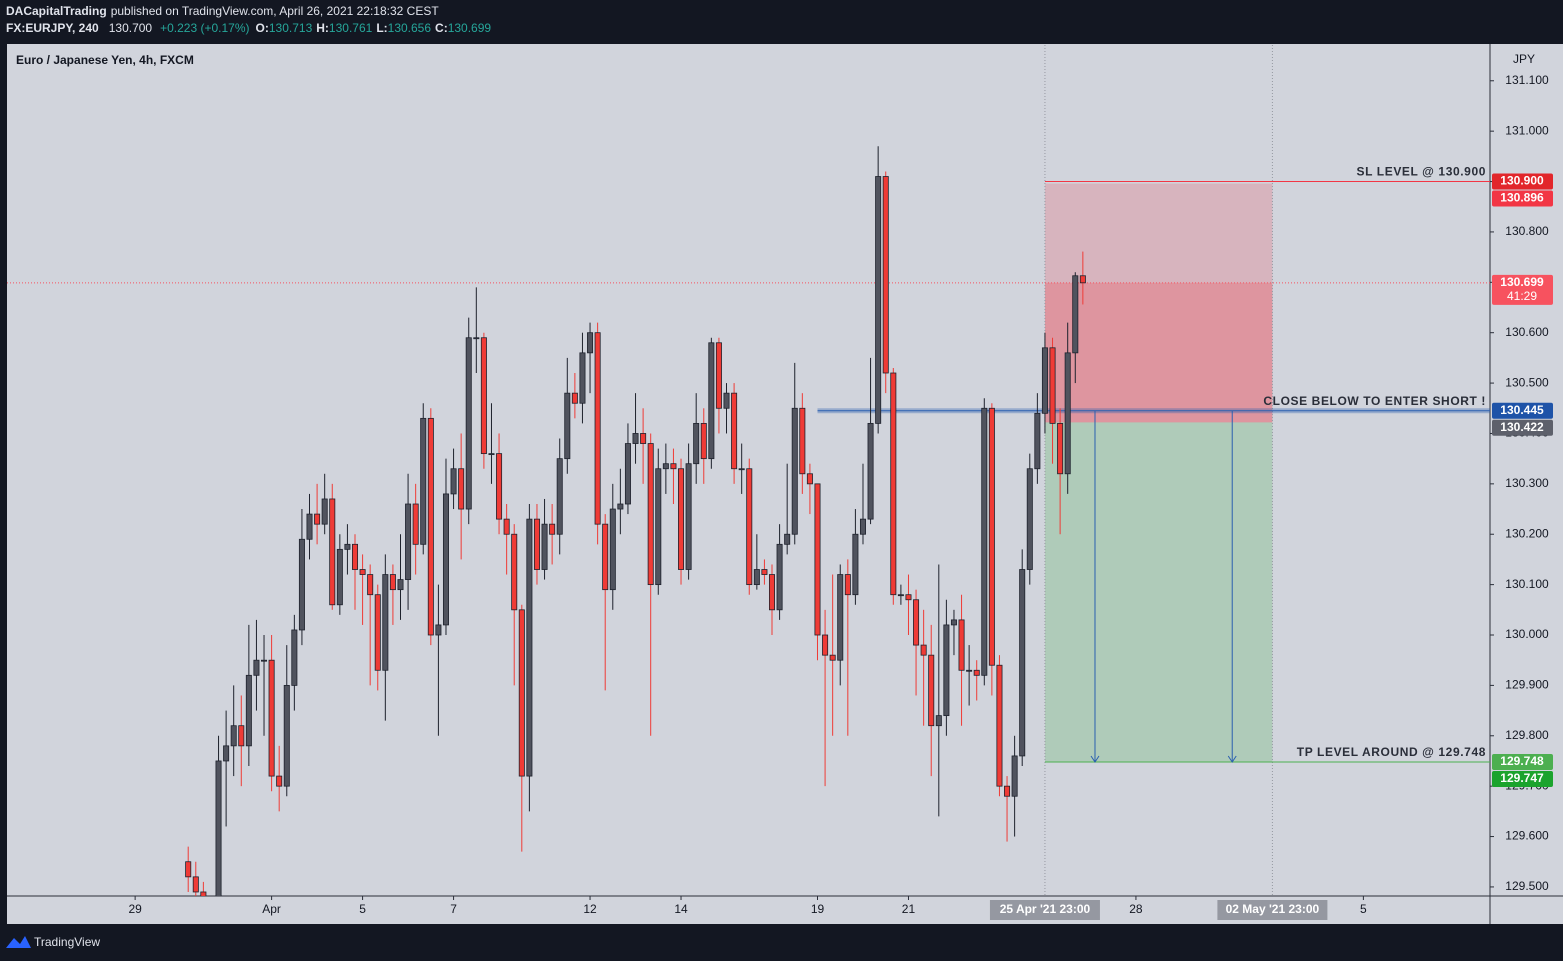  Describe the element at coordinates (131, 28) in the screenshot. I see `last-price: 130.700` at that location.